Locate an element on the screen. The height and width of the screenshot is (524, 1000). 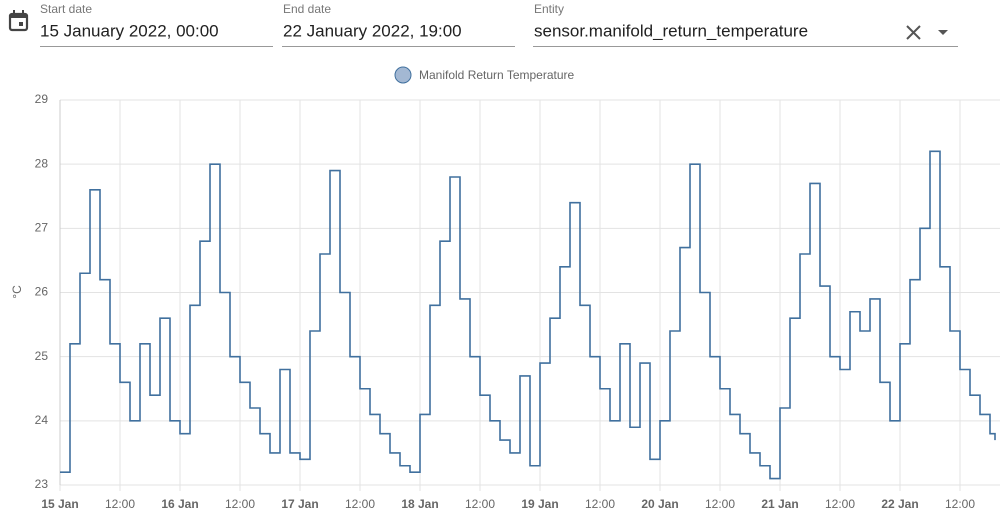
y-tick-label: 25 is located at coordinates (42, 356).